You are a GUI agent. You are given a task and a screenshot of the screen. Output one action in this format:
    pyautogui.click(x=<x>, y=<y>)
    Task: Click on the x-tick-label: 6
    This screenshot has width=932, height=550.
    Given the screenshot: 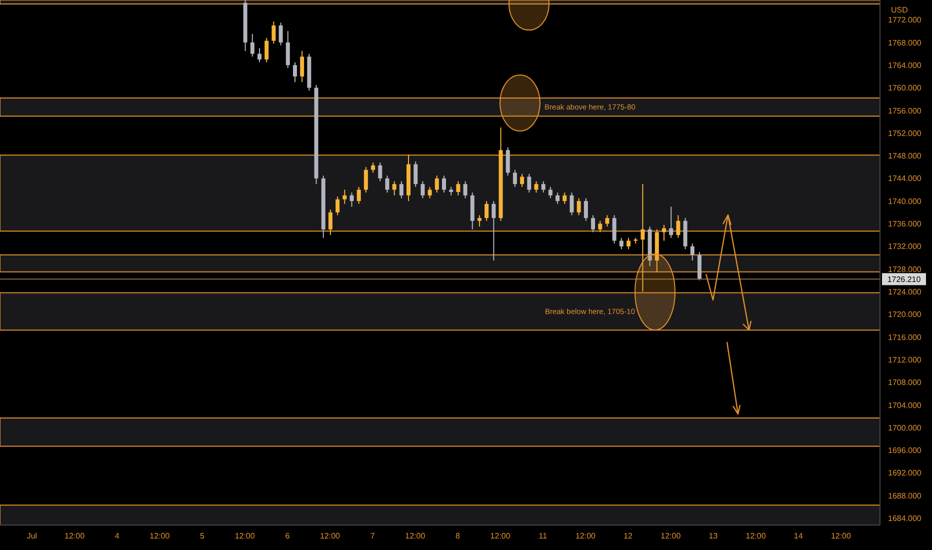 What is the action you would take?
    pyautogui.click(x=287, y=536)
    